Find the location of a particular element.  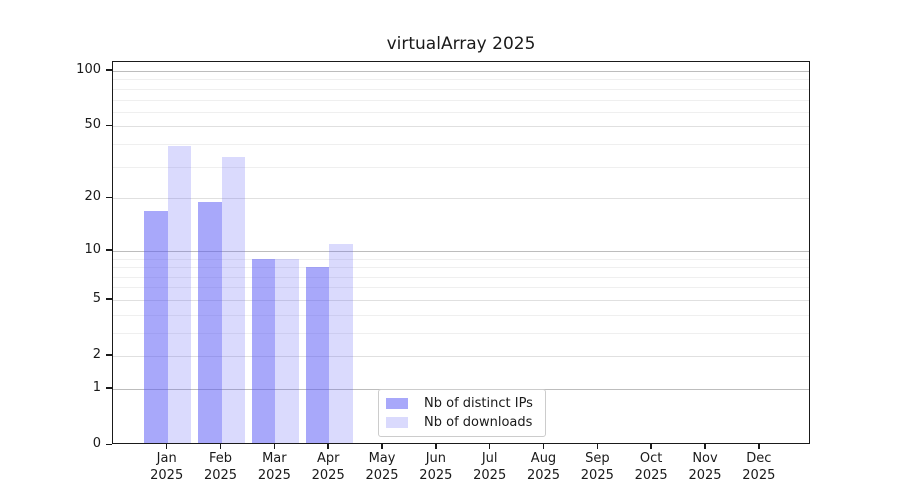

x-axis-month-label: Oct 2025 is located at coordinates (651, 467).